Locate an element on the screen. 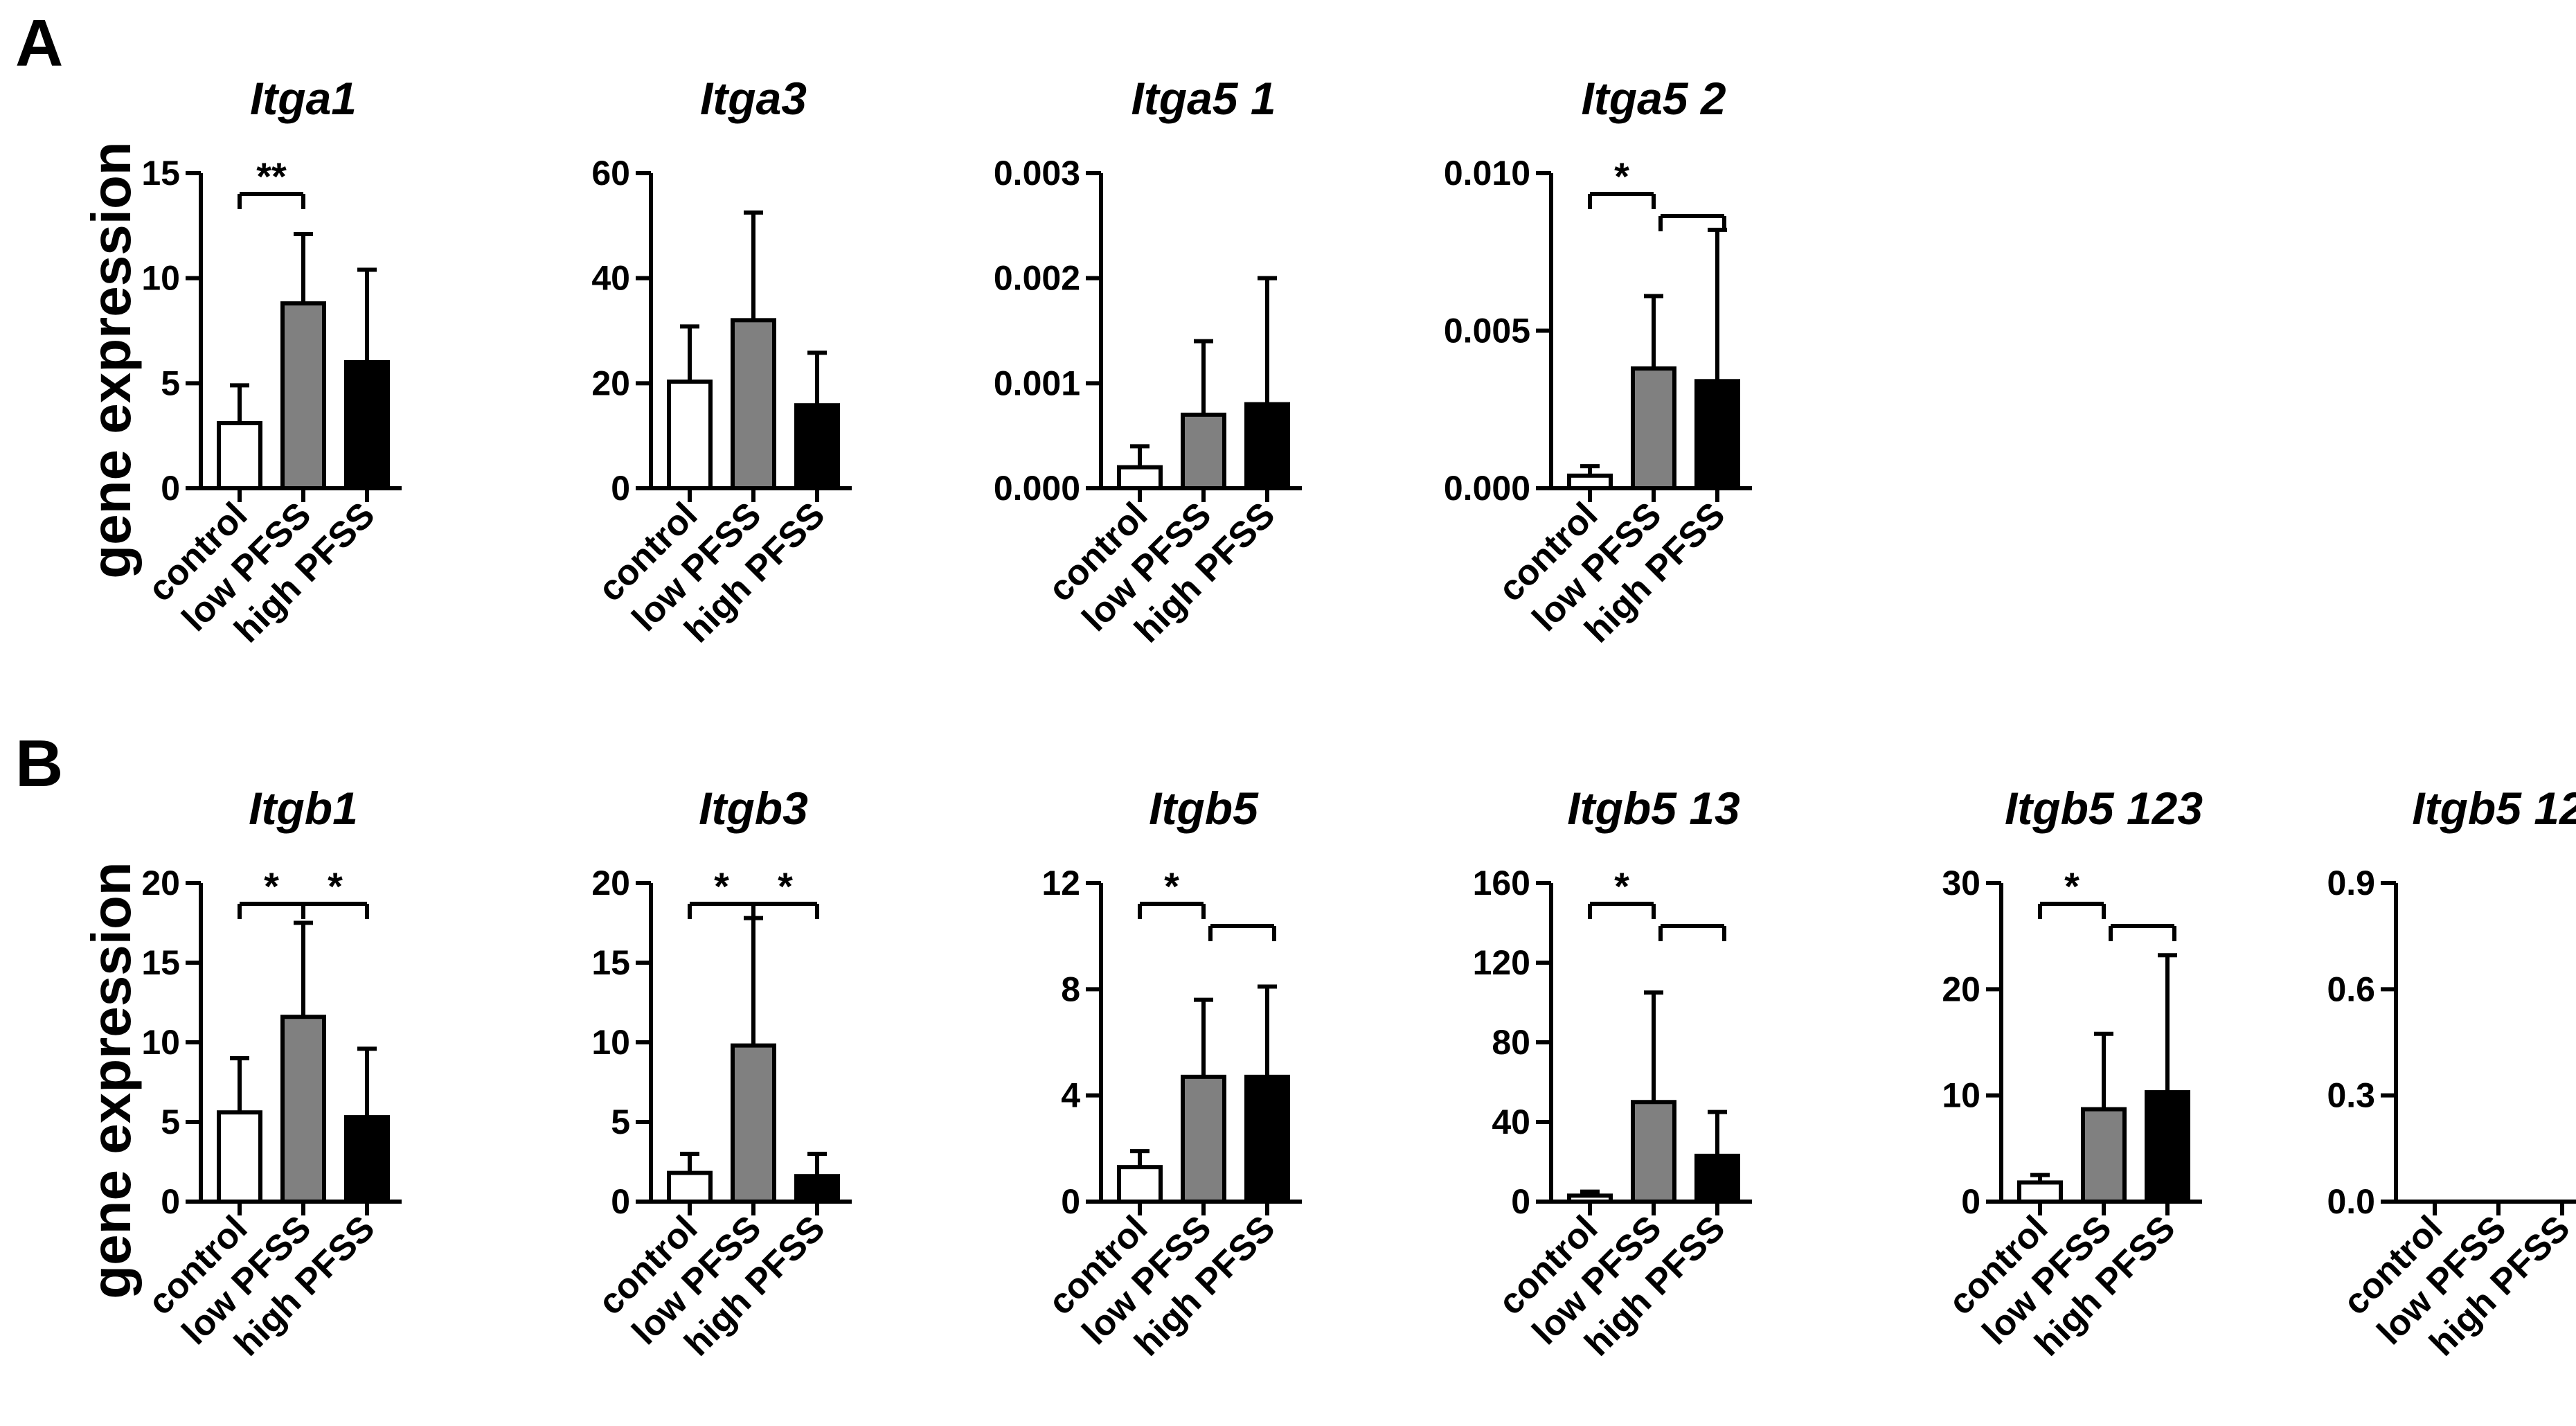 This screenshot has height=1426, width=2576. y-tick-label: 0.9 is located at coordinates (2351, 883).